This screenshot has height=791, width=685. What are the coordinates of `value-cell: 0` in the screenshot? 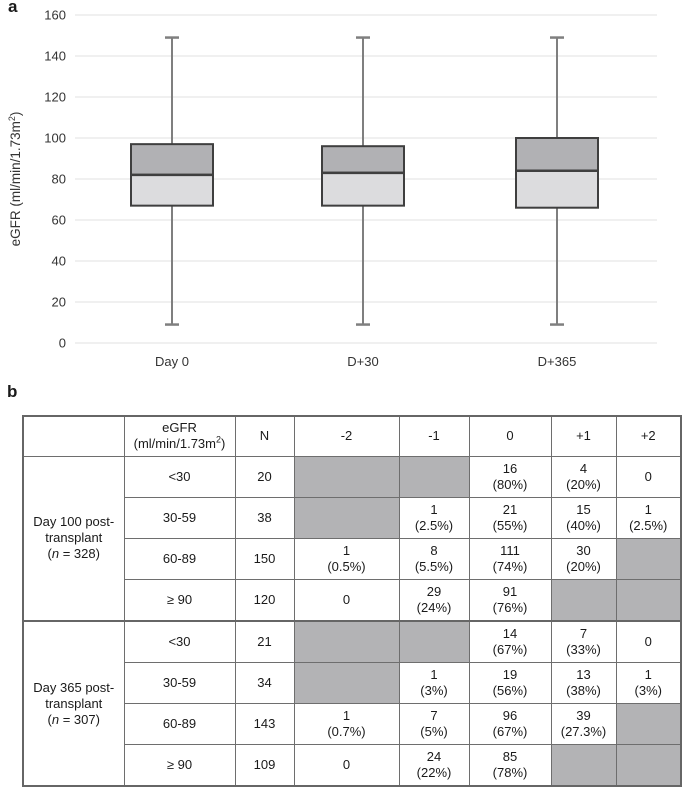 It's located at (648, 641).